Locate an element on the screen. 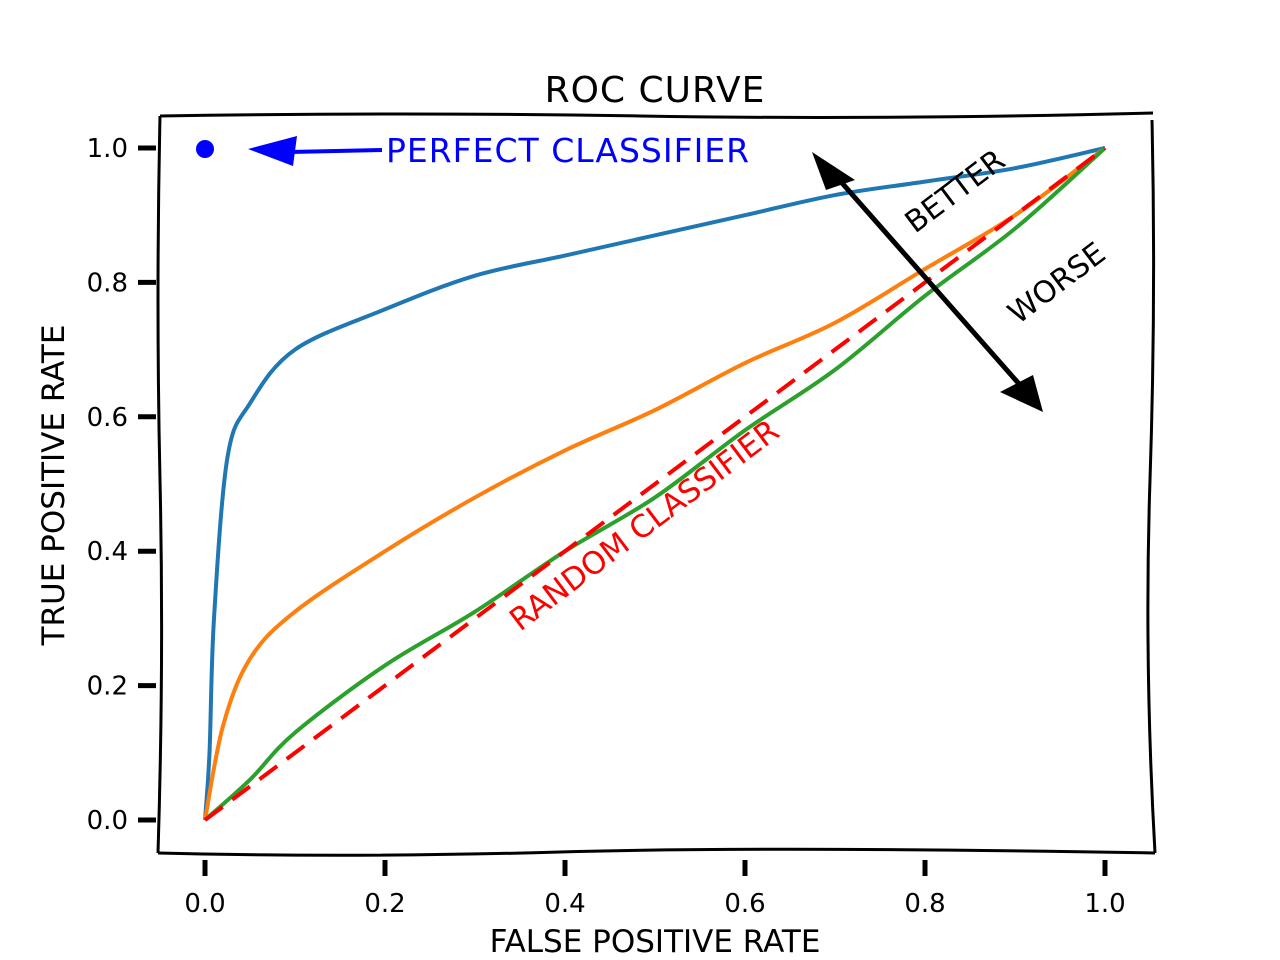 This screenshot has height=960, width=1280. perfect-arrow-shaft is located at coordinates (336, 151).